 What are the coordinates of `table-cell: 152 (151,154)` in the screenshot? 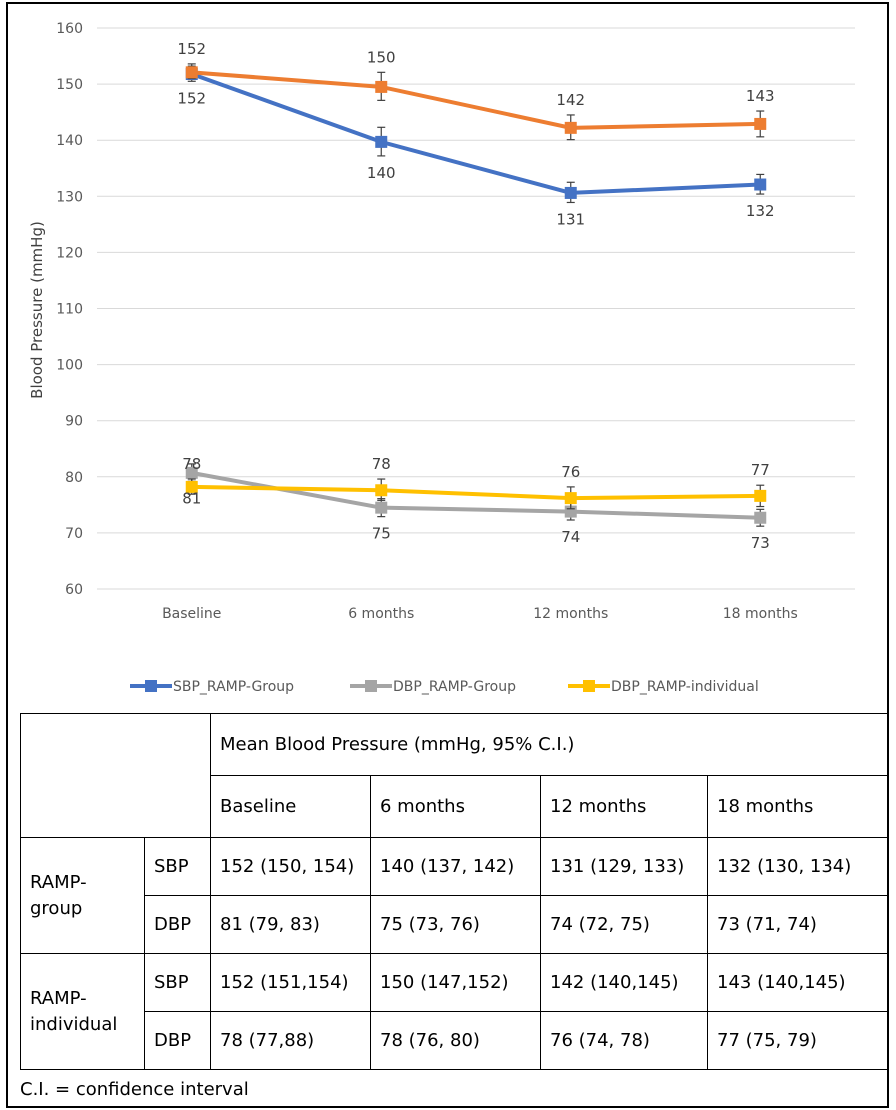 It's located at (290, 982).